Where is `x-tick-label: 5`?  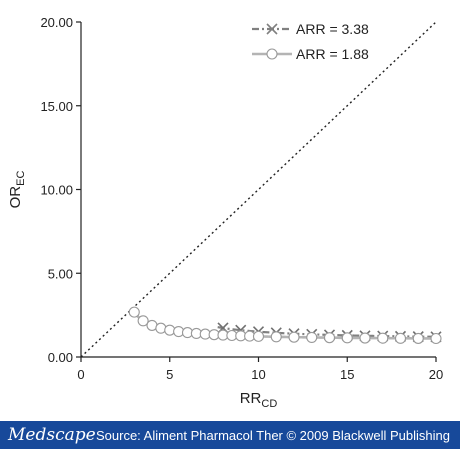
x-tick-label: 5 is located at coordinates (169, 374).